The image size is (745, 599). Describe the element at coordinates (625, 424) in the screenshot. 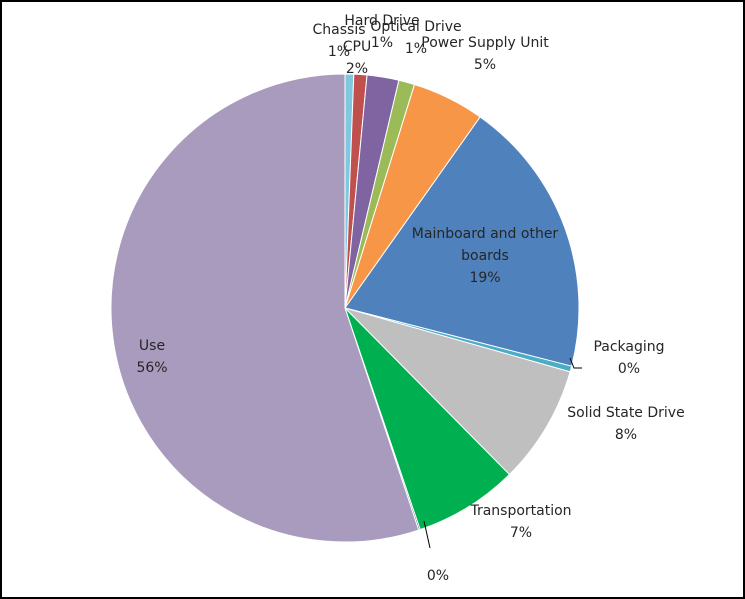

I see `slice-label-solid-state-drive: Solid State Drive 8%` at that location.